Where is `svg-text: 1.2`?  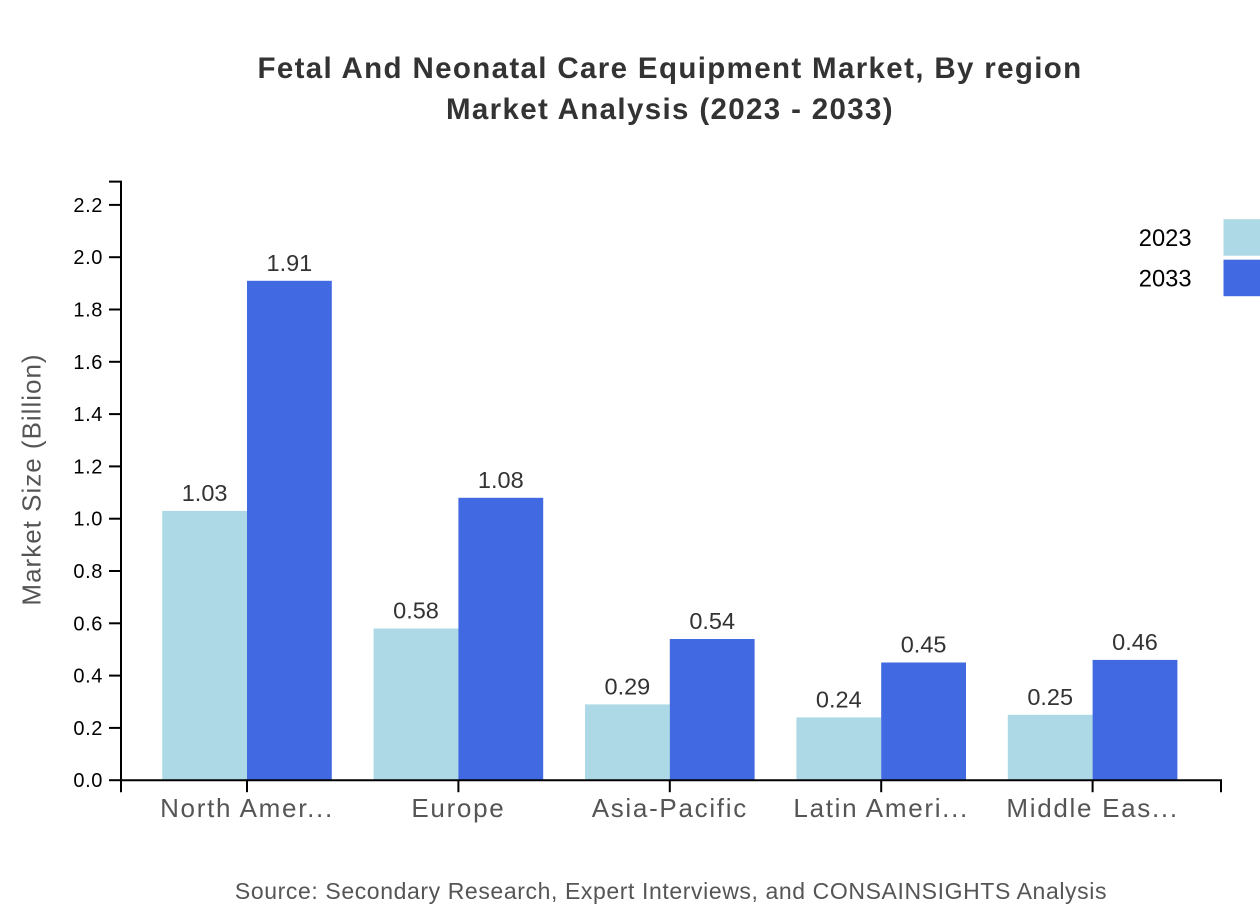
svg-text: 1.2 is located at coordinates (88, 467).